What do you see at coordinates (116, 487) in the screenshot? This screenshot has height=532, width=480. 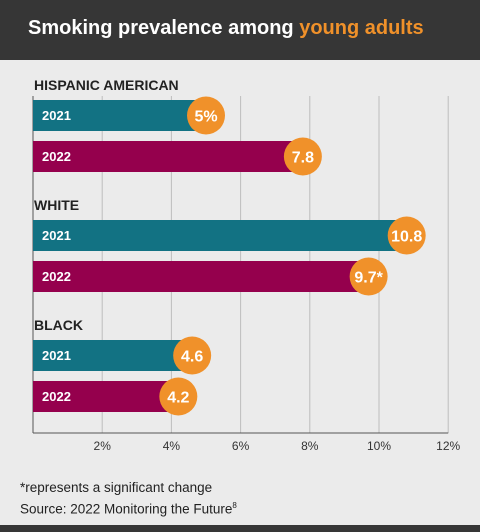 I see `significance-footnote: *represents a significant change` at bounding box center [116, 487].